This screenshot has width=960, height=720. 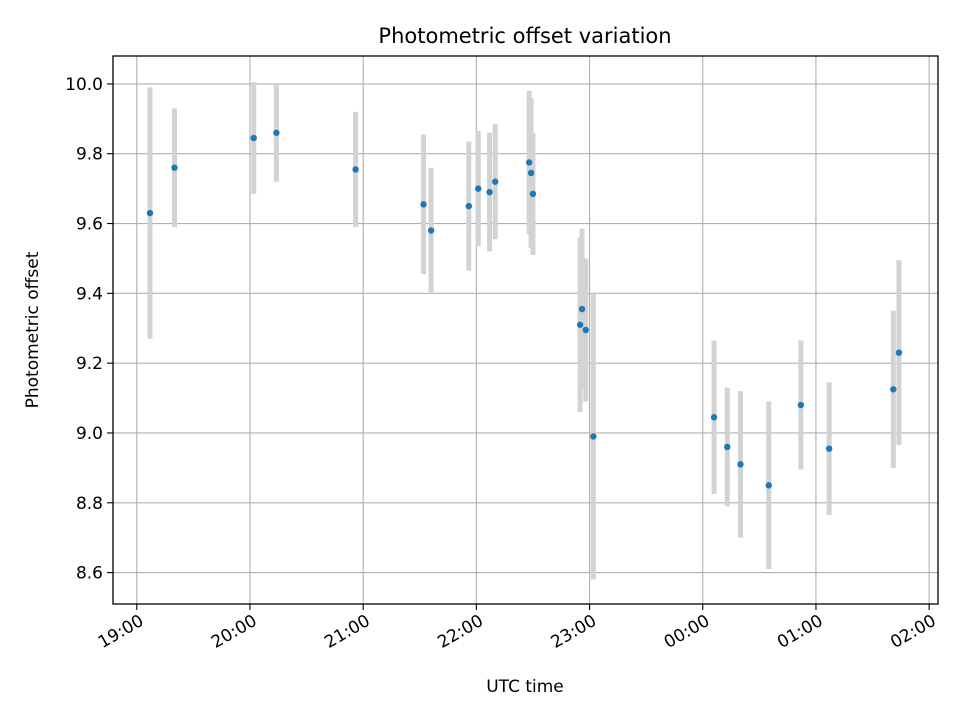 What do you see at coordinates (89, 504) in the screenshot?
I see `y-tick-label: 8.8` at bounding box center [89, 504].